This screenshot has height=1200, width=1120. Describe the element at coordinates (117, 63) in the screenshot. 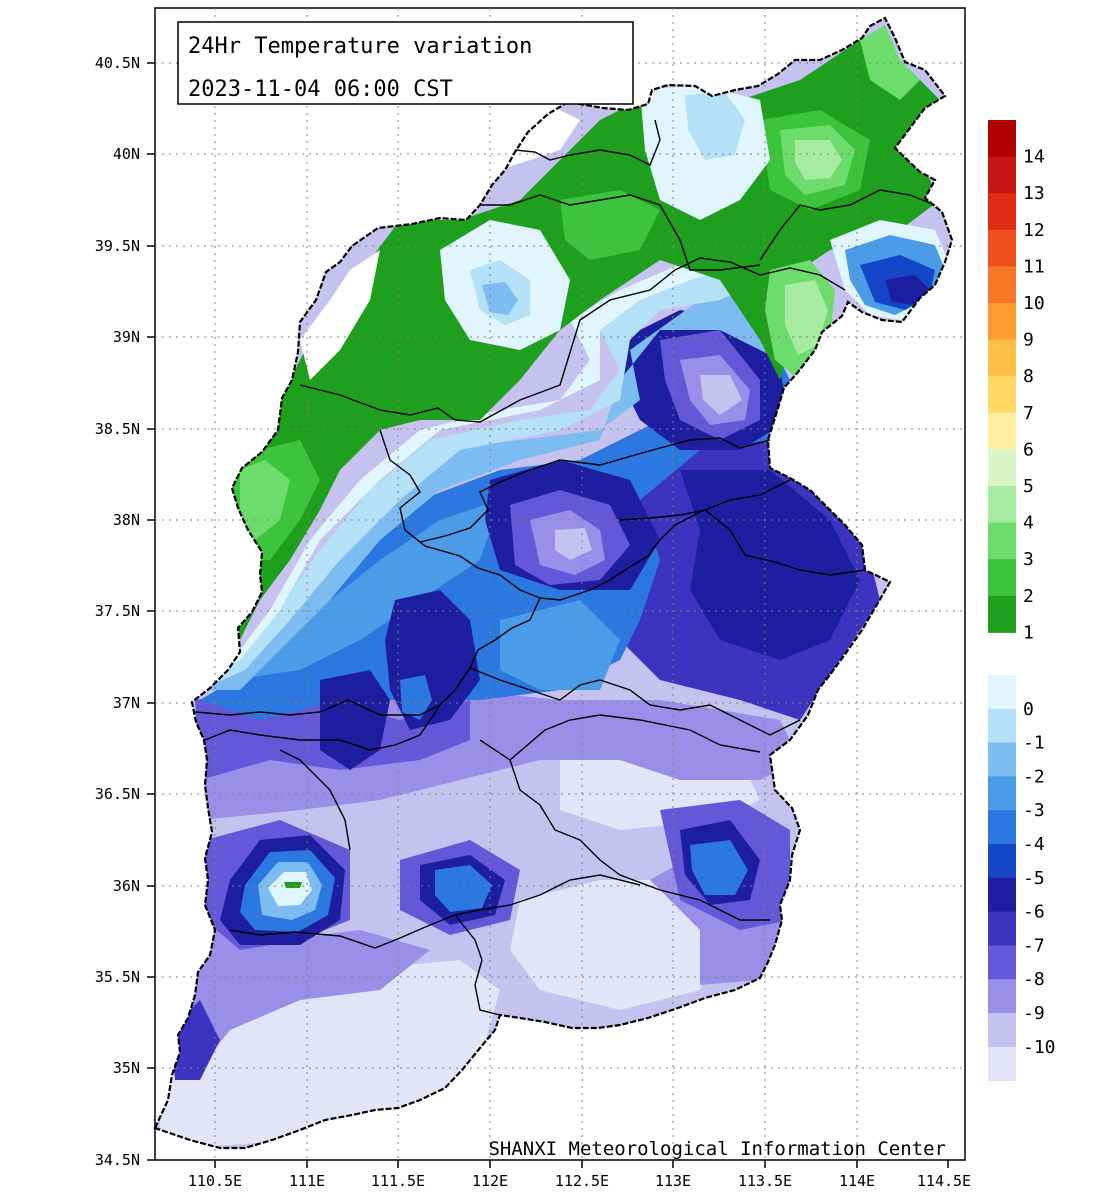

I see `lat-label: 40.5N` at that location.